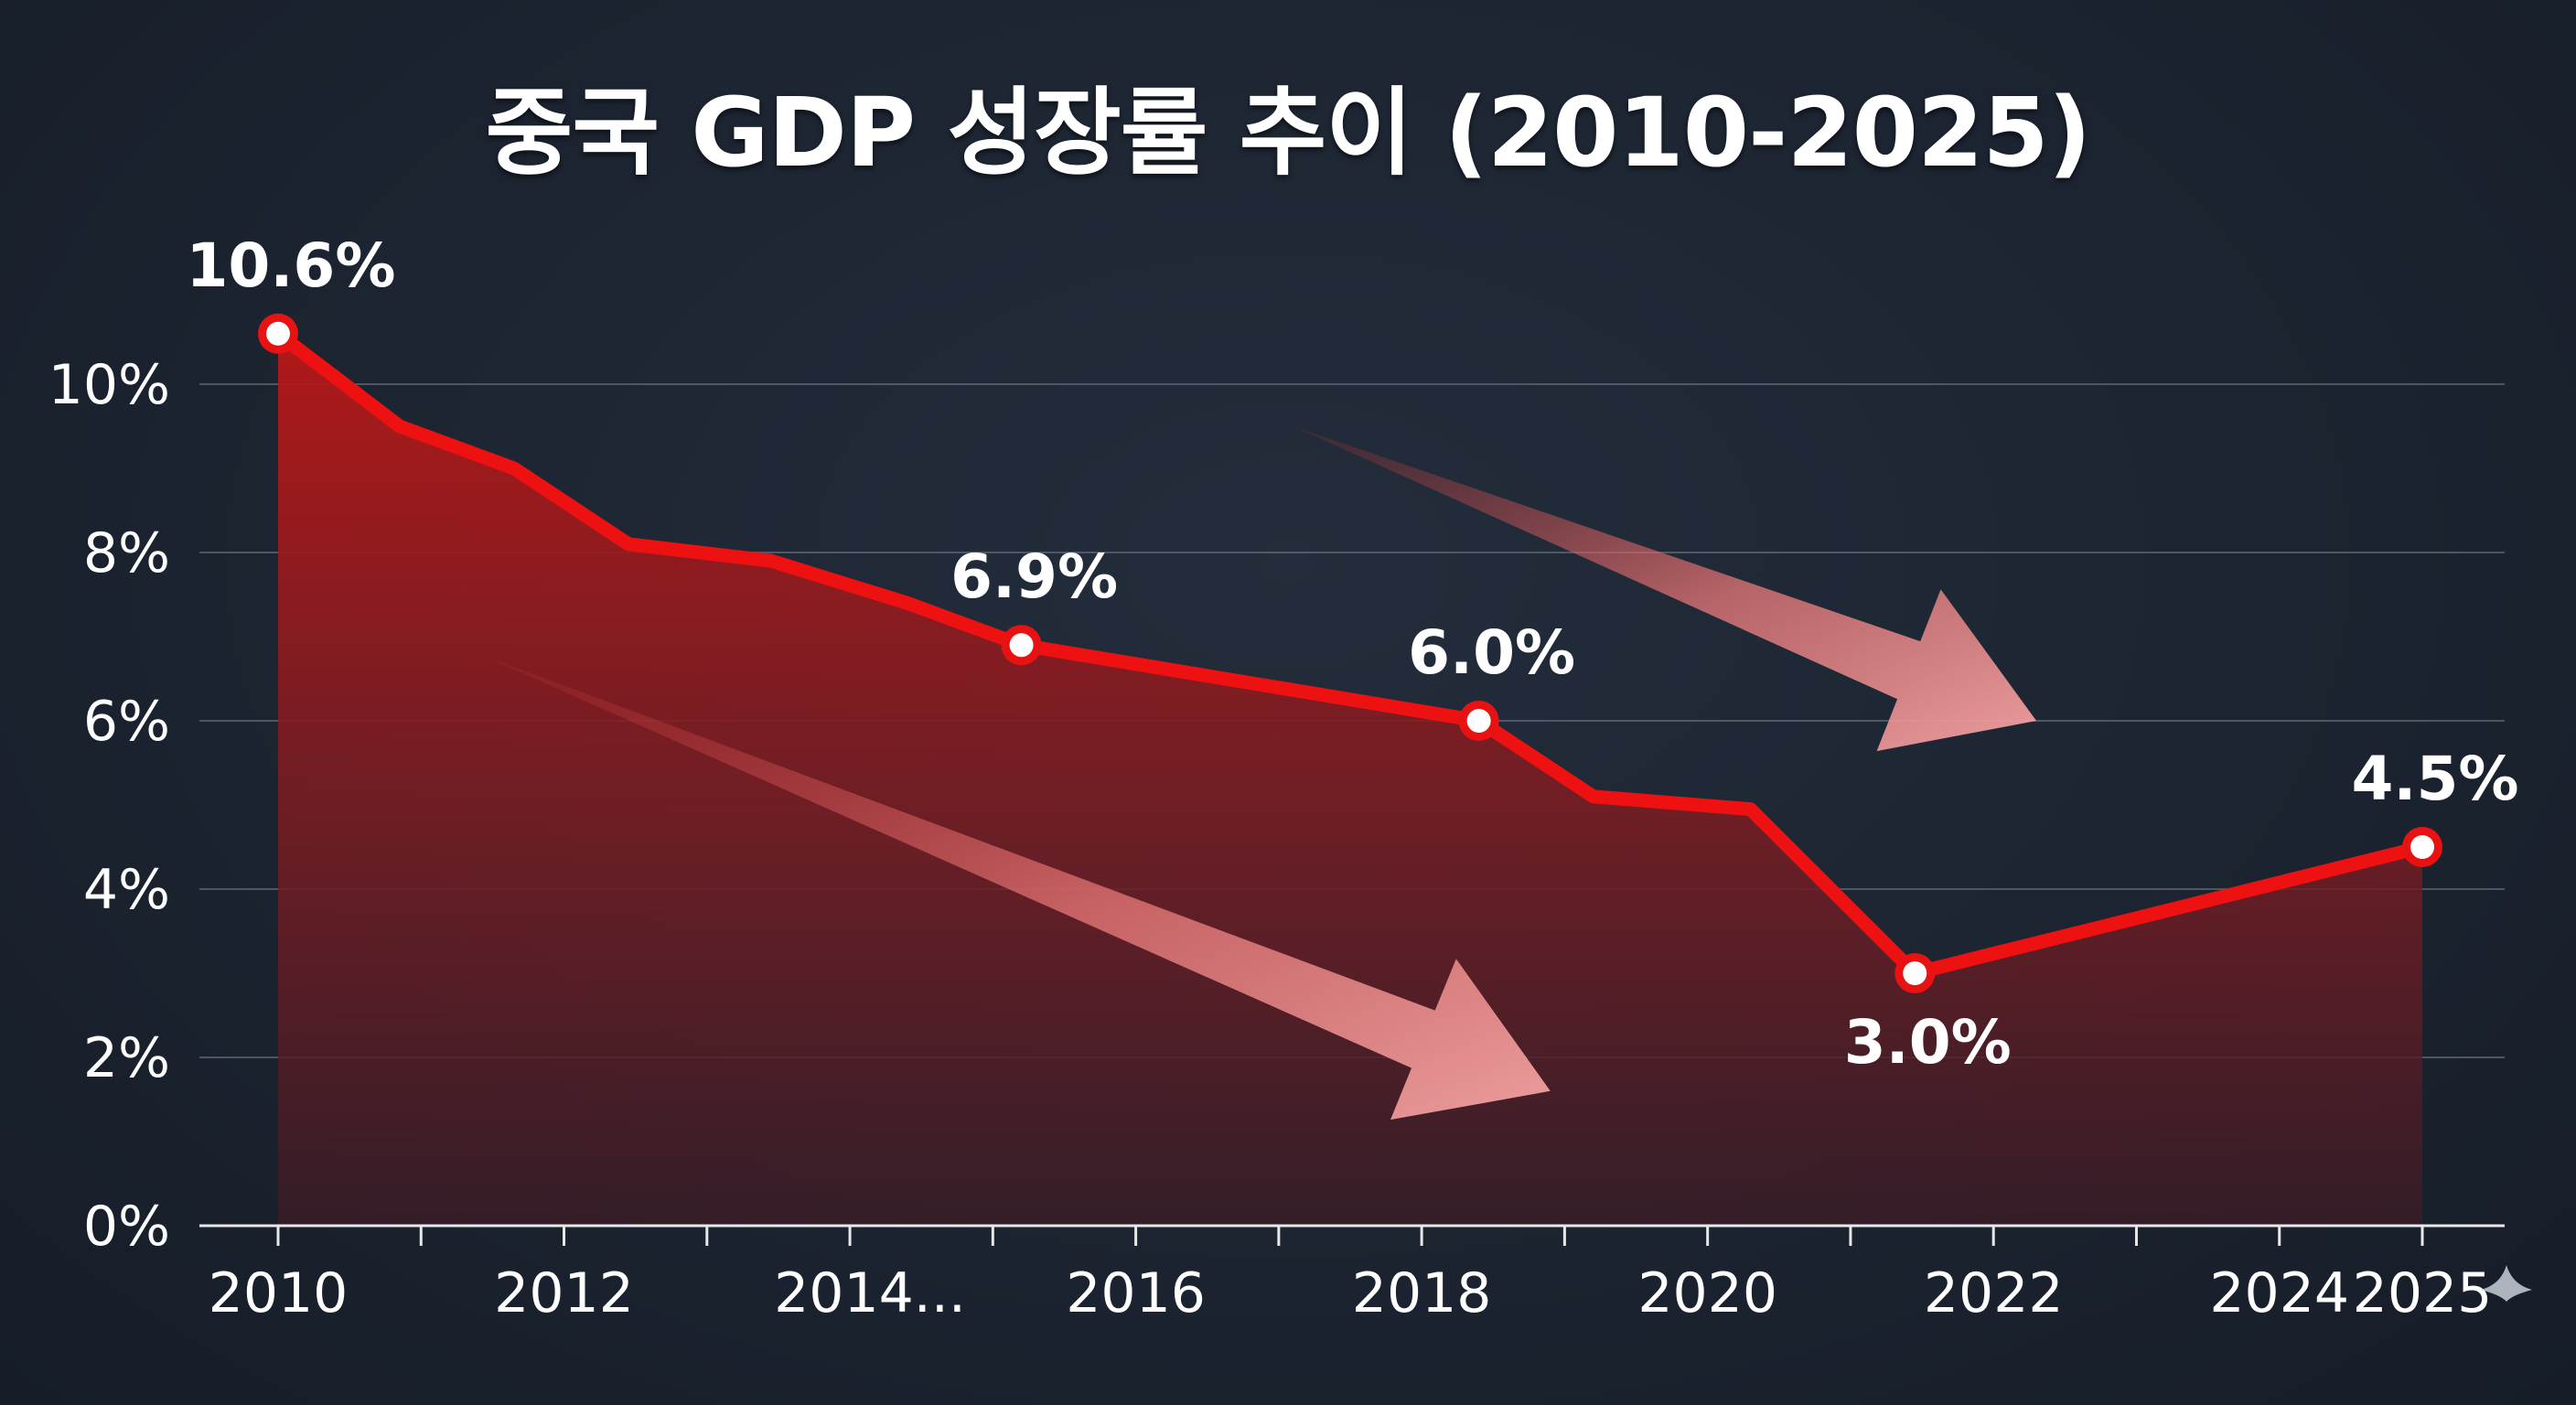 This screenshot has height=1405, width=2576. I want to click on x-tick-label: 2024, so click(2279, 1293).